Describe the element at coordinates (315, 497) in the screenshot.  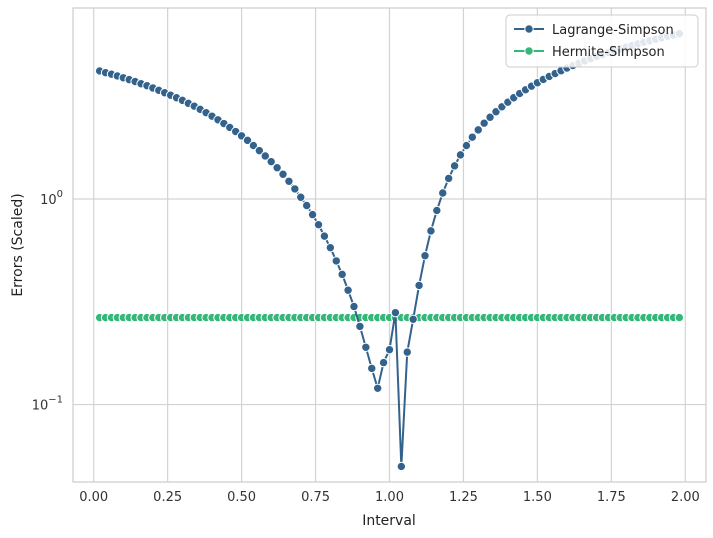
I see `x-tick-label: 0.75` at that location.